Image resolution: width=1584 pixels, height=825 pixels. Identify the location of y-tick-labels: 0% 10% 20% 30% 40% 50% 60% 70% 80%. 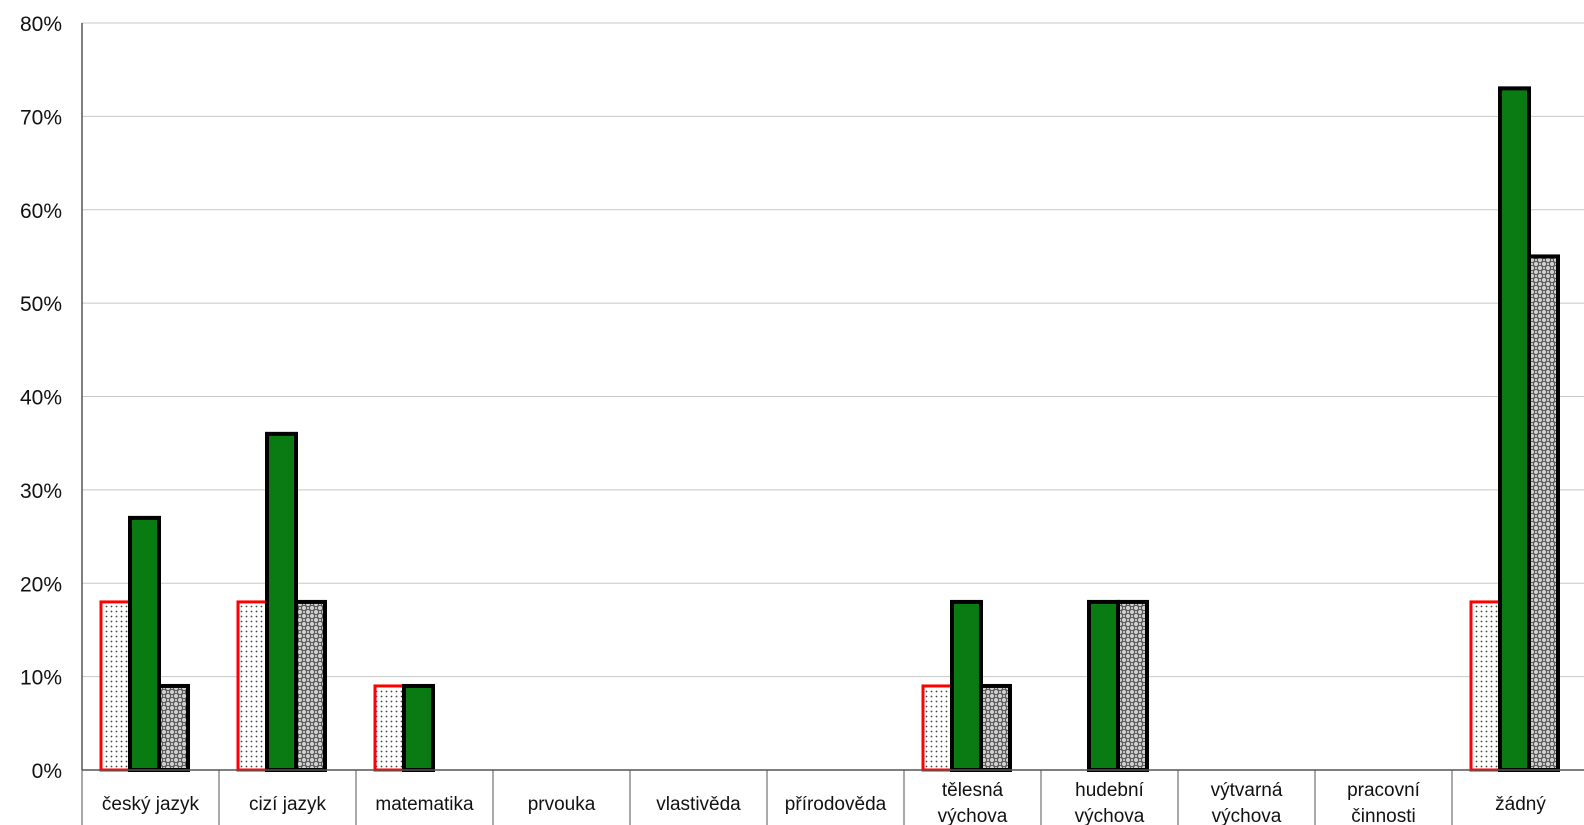
(41, 398).